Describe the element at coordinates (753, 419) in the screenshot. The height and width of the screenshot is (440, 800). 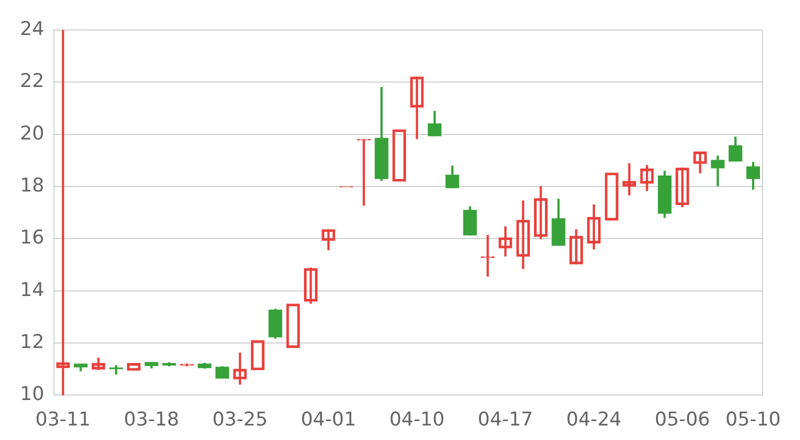
I see `x-tick-label: 05-10` at that location.